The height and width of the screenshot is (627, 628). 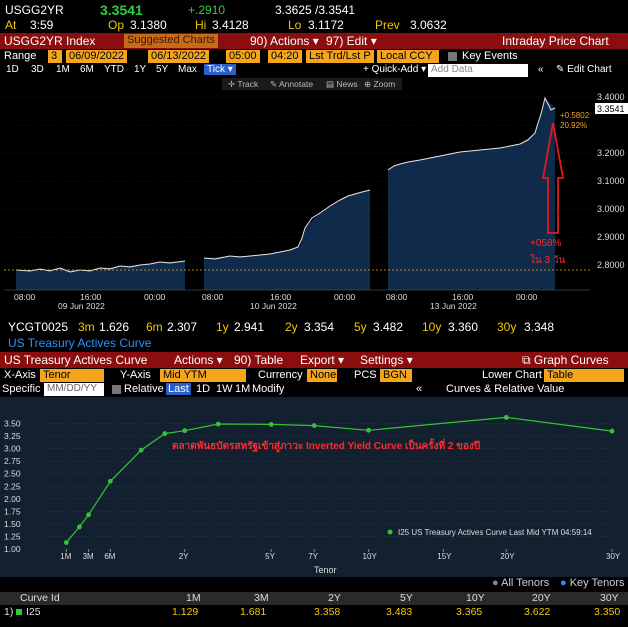 What do you see at coordinates (370, 556) in the screenshot?
I see `curve-x-tick: 10Y` at bounding box center [370, 556].